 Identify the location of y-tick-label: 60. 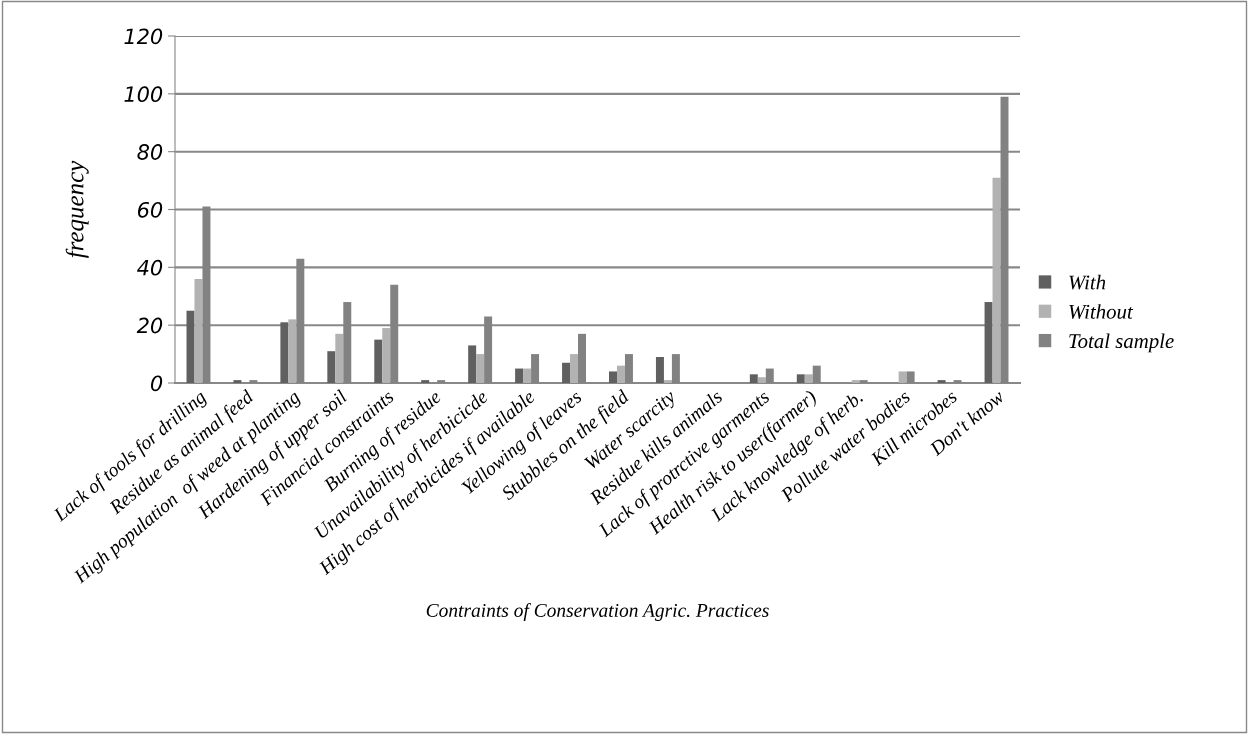
(150, 209).